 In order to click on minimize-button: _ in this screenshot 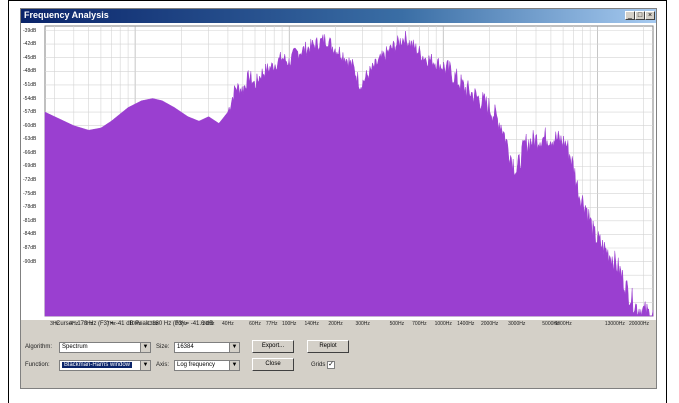, I will do `click(630, 15)`.